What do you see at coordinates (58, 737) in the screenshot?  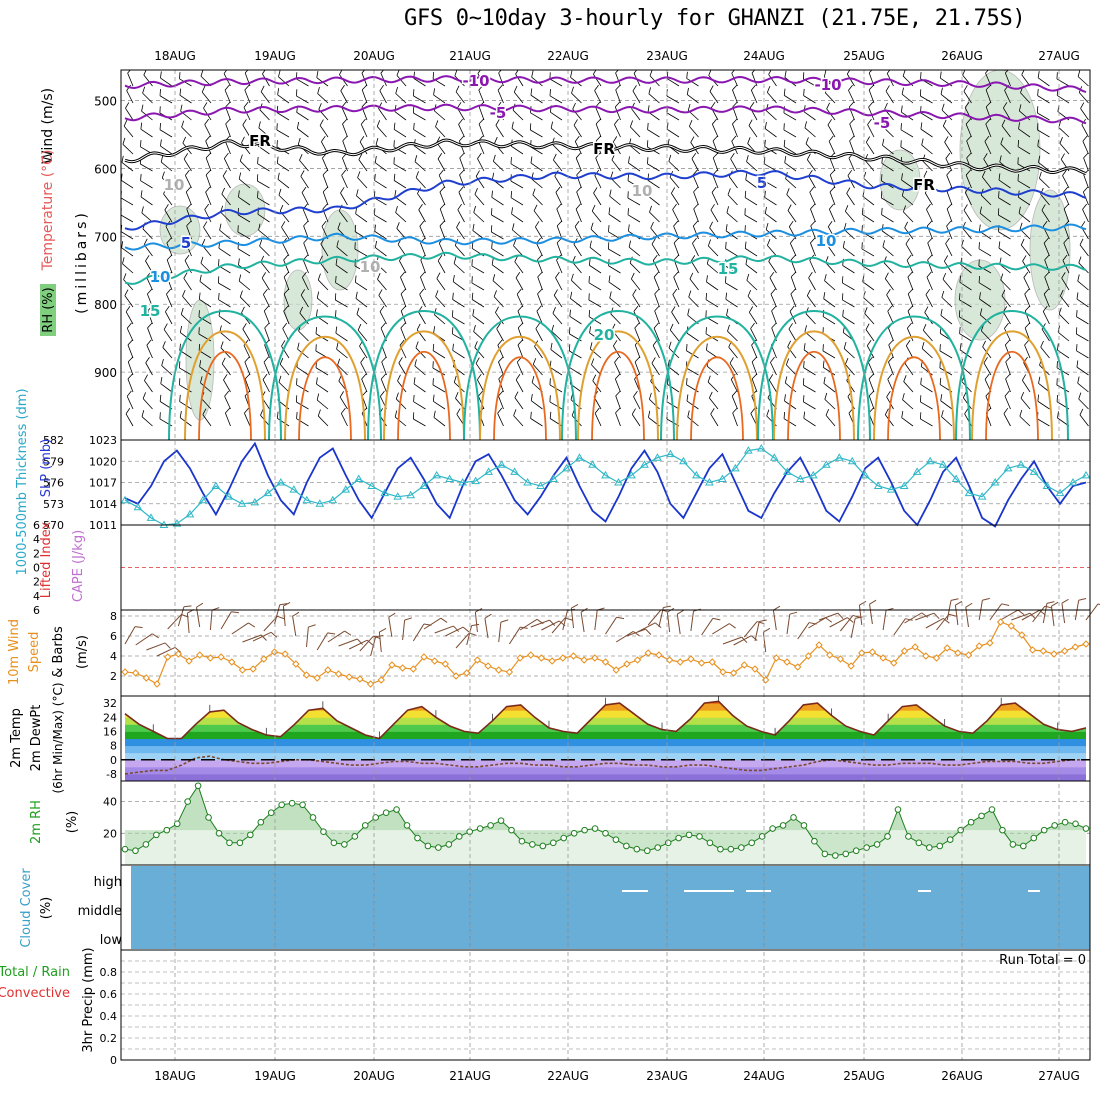 I see `temp-title-3: (6hr Min/Max) (°C)` at bounding box center [58, 737].